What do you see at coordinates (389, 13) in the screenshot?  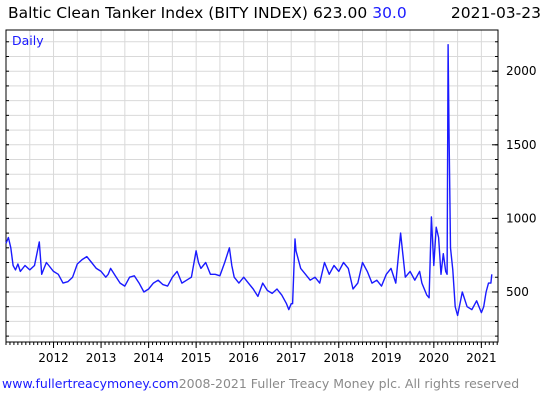 I see `change-value: 30.0` at bounding box center [389, 13].